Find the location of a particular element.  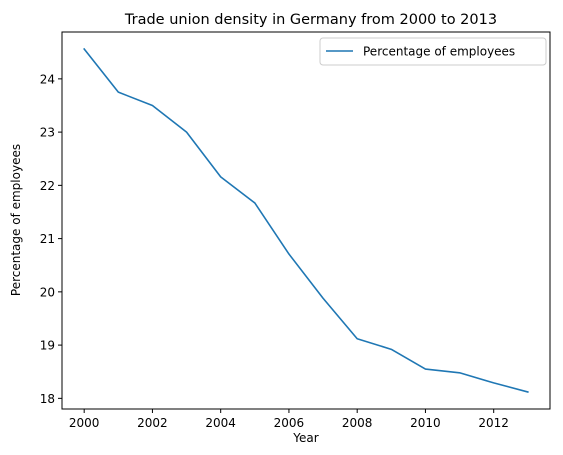

x-axis: 2000 2002 2004 2006 2008 2010 2012 is located at coordinates (289, 419).